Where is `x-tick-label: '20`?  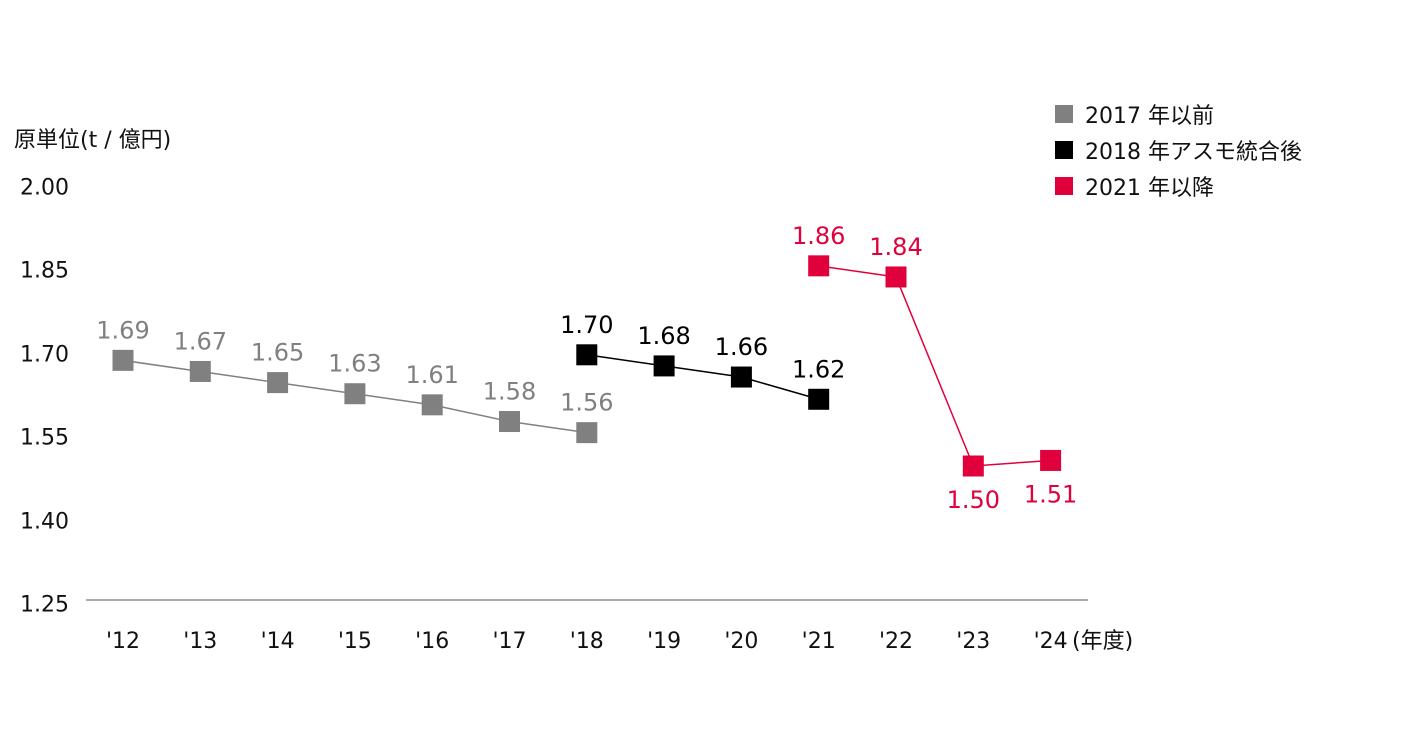 x-tick-label: '20 is located at coordinates (741, 641).